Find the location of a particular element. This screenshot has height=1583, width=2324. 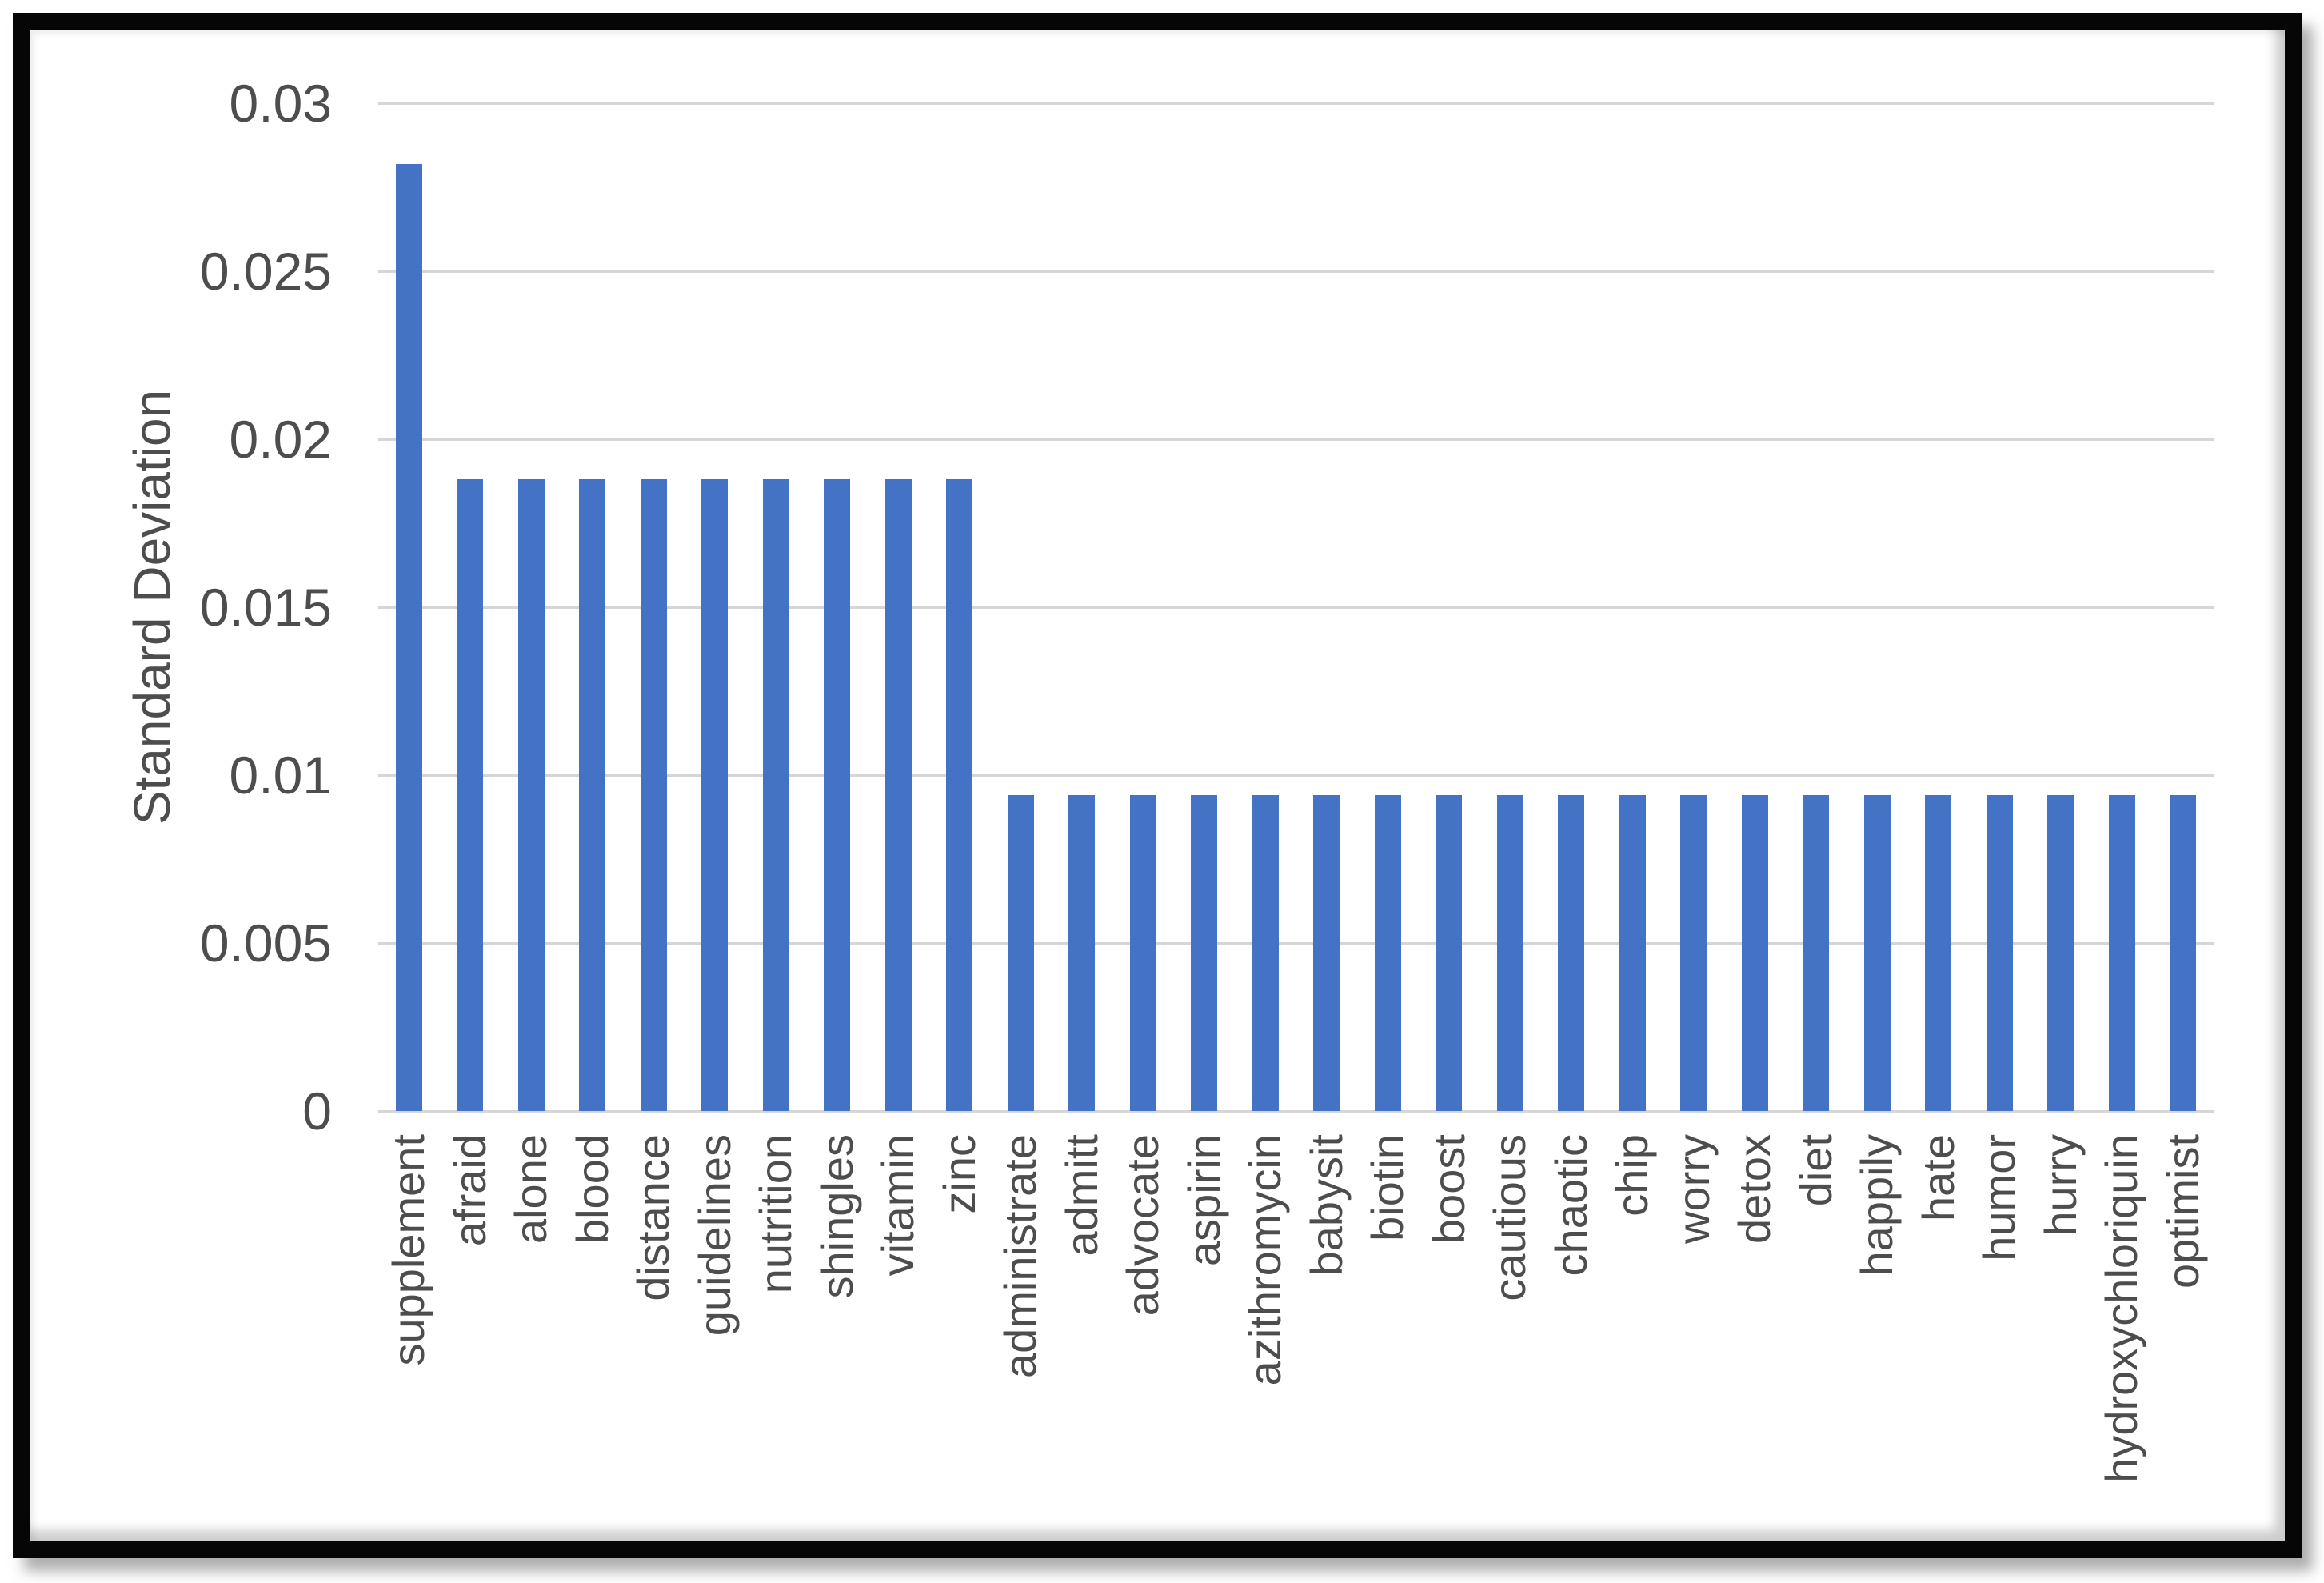

x-category-label: administrate is located at coordinates (1020, 1256).